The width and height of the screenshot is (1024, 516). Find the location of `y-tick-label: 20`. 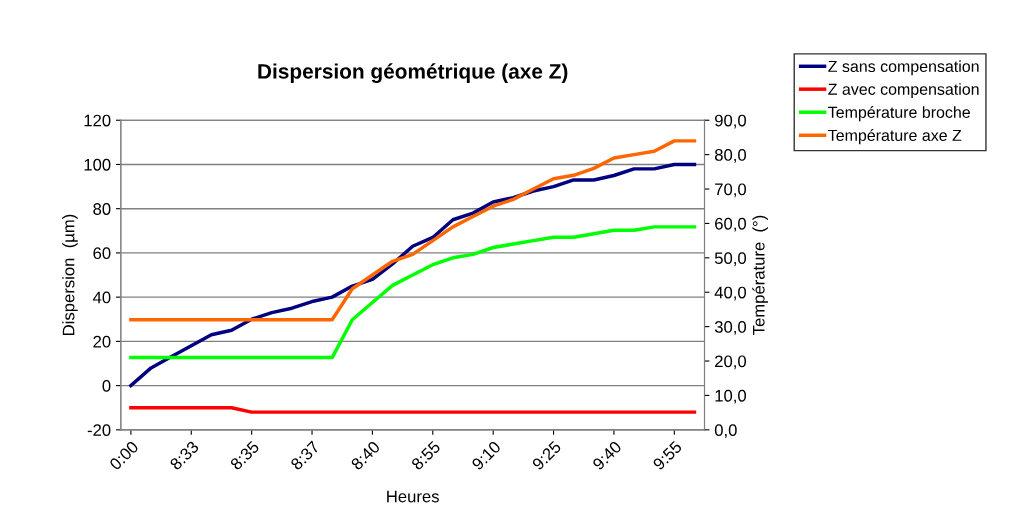

y-tick-label: 20 is located at coordinates (102, 341).